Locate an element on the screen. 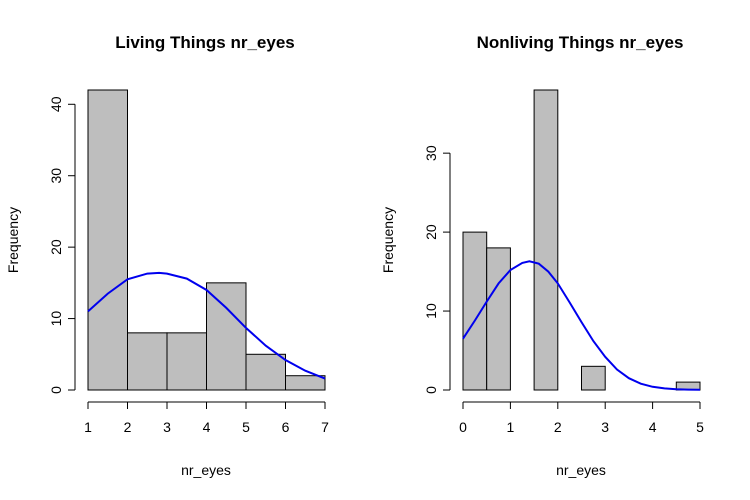  x-axis: 0 1 2 3 4 5 is located at coordinates (581, 418).